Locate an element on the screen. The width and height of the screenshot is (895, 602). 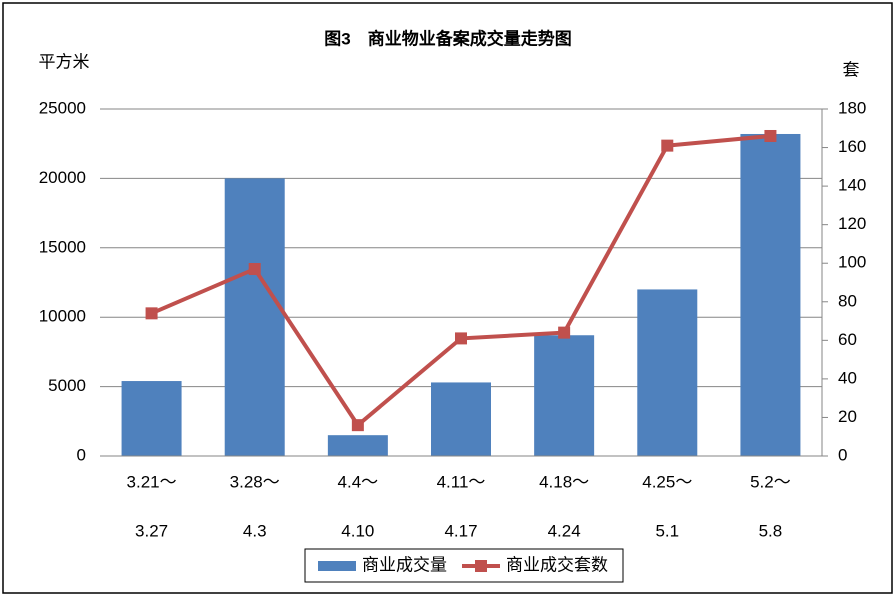
legend-label: 商业成交量 is located at coordinates (404, 564).